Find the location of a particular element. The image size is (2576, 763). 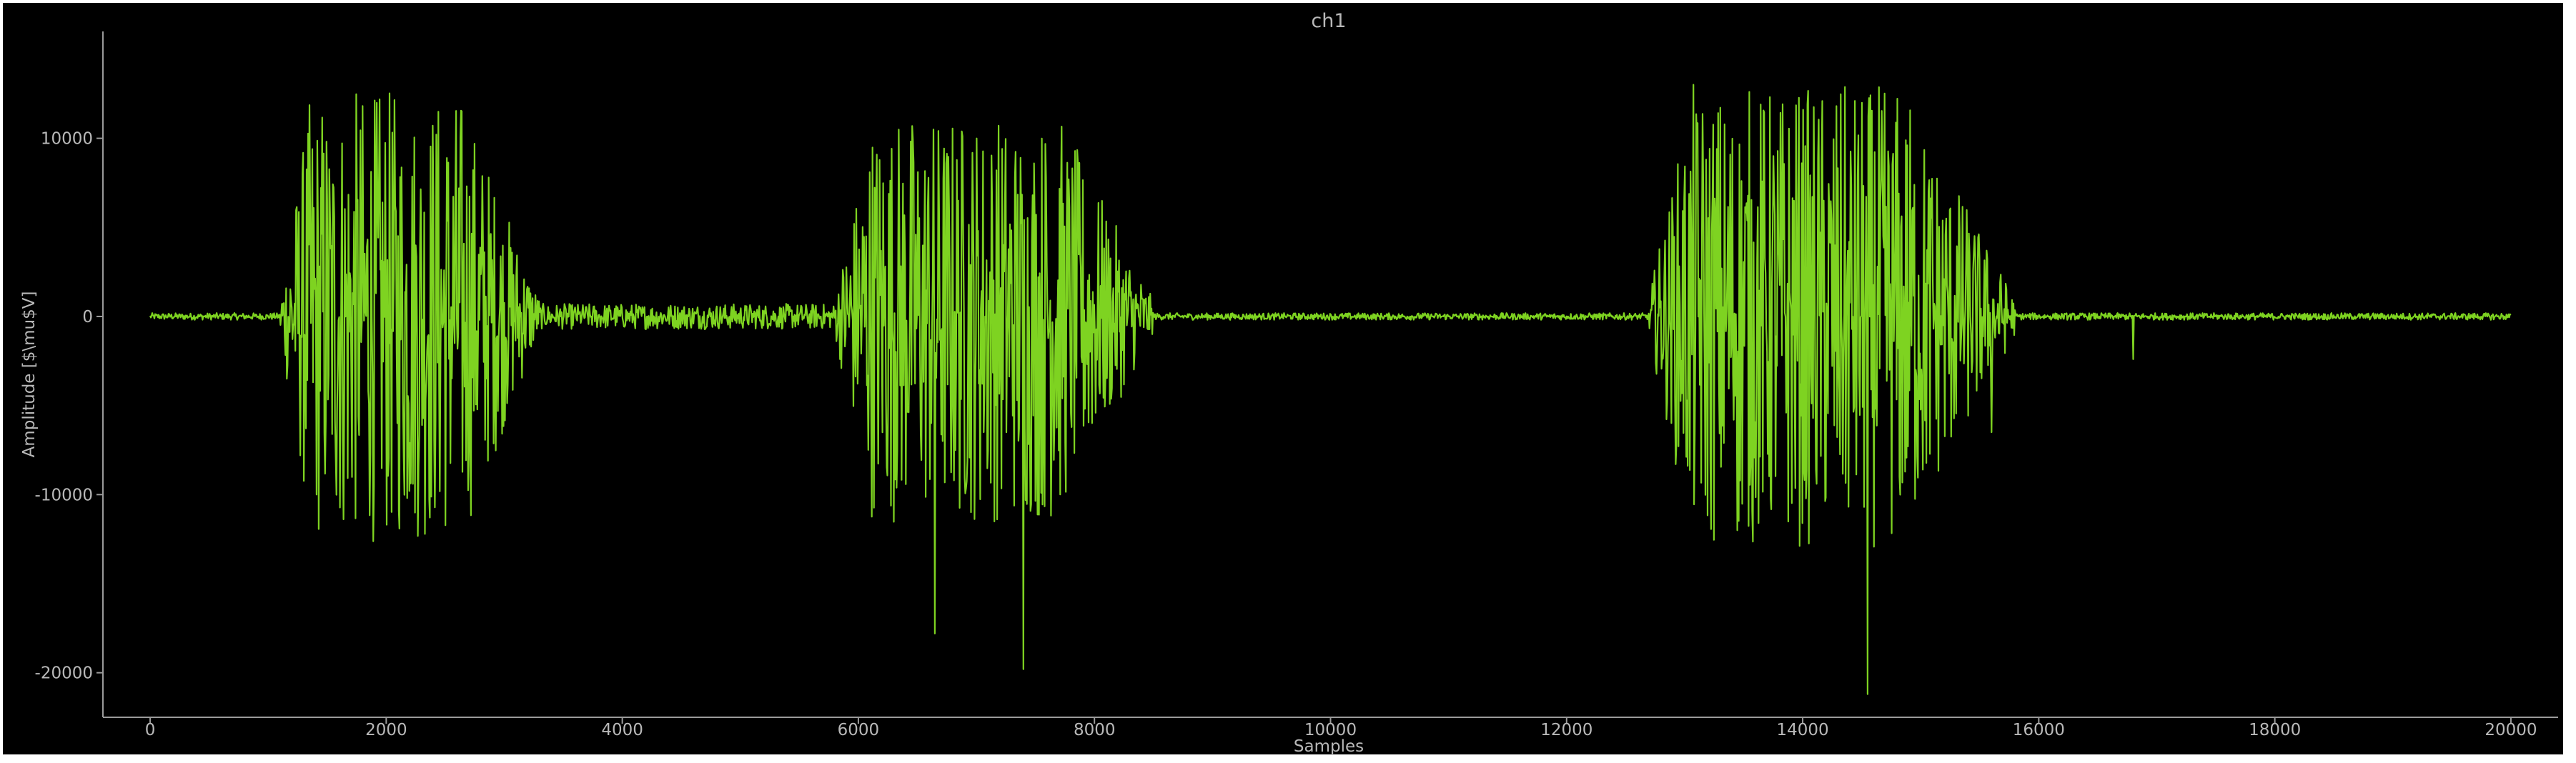

x-tick-label: 18000 is located at coordinates (2275, 730).